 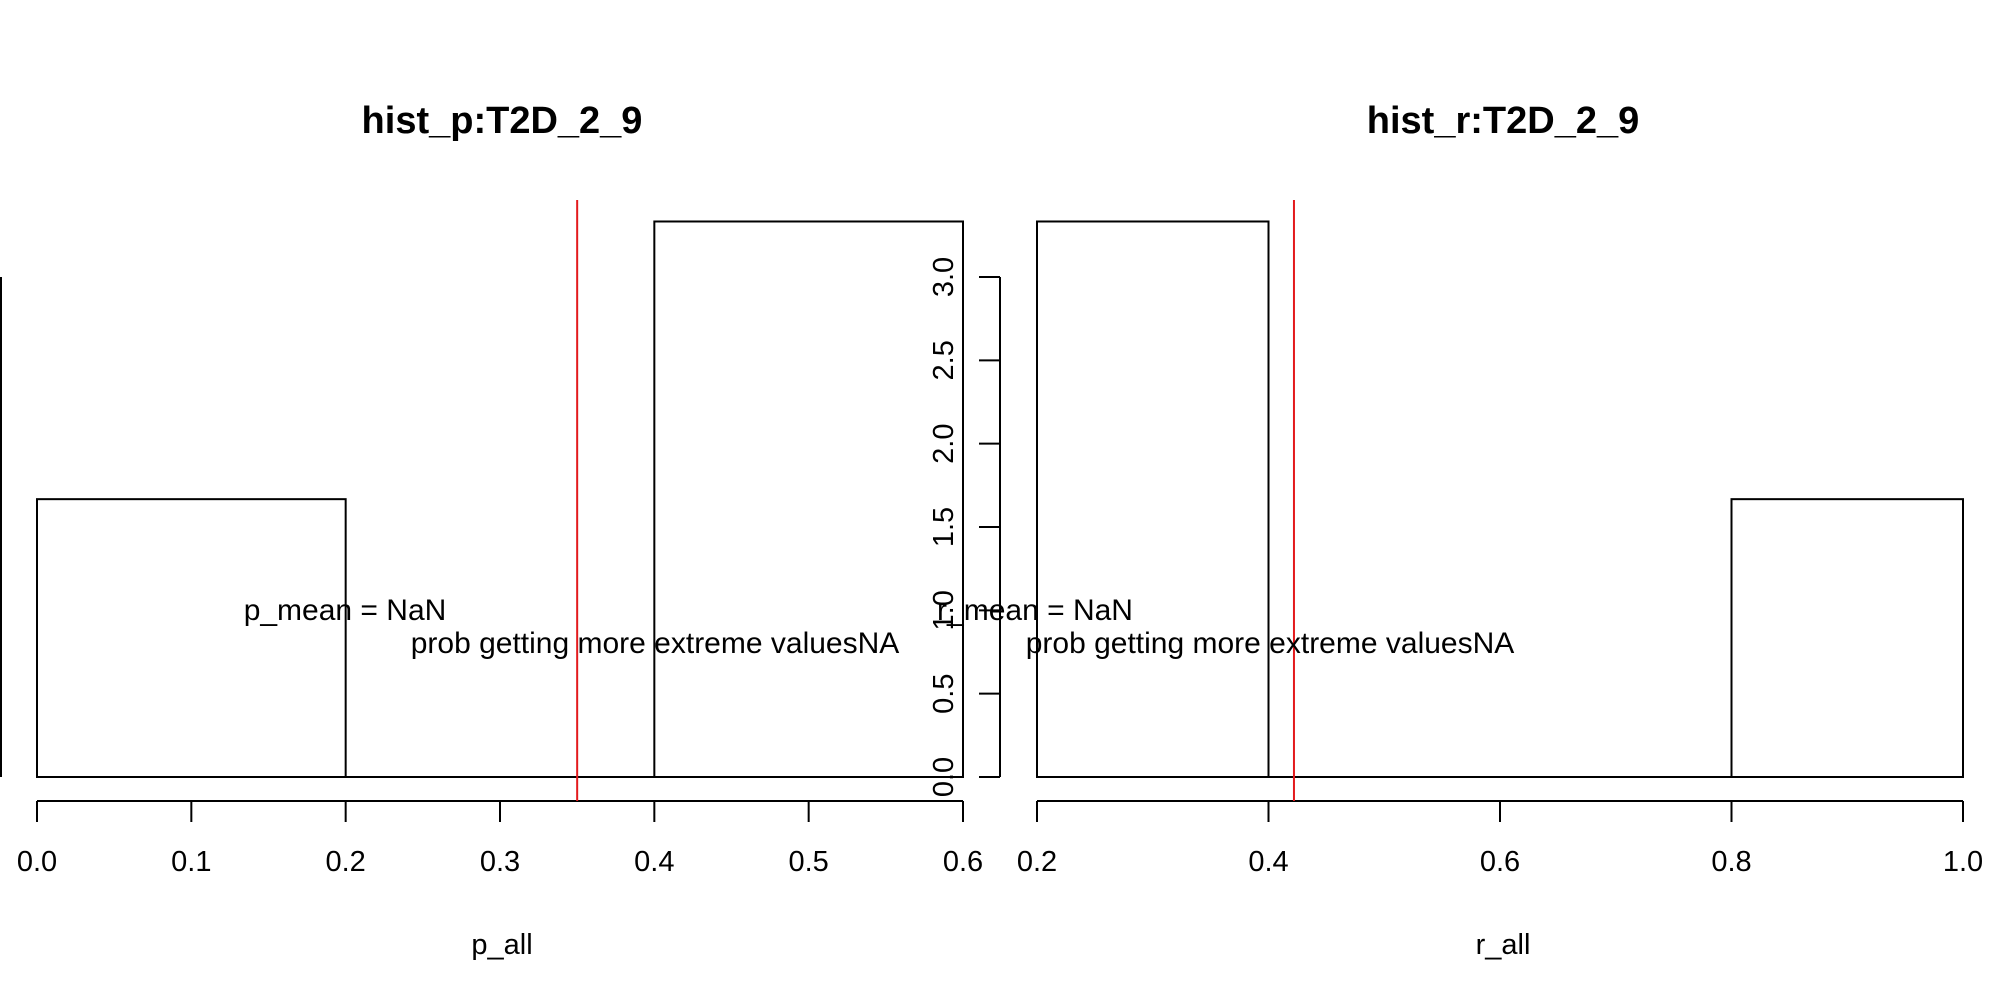 What do you see at coordinates (655, 643) in the screenshot?
I see `panel1-prob-annotation: prob getting more extreme valuesNA` at bounding box center [655, 643].